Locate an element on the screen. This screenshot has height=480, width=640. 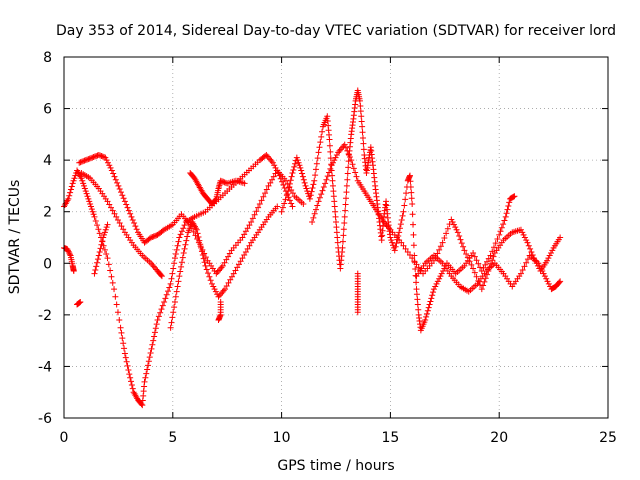
y-tick-label: -4 is located at coordinates (45, 367).